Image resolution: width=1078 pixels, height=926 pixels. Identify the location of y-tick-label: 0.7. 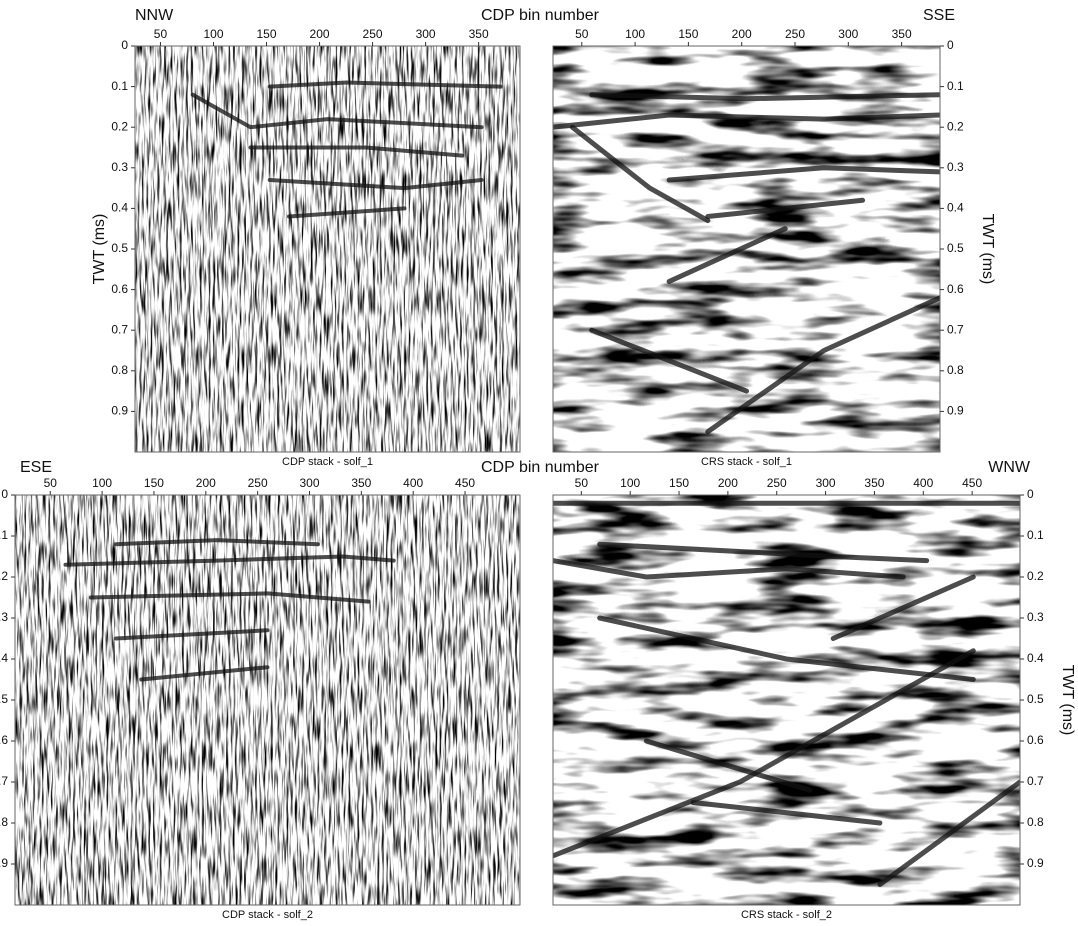
(1035, 781).